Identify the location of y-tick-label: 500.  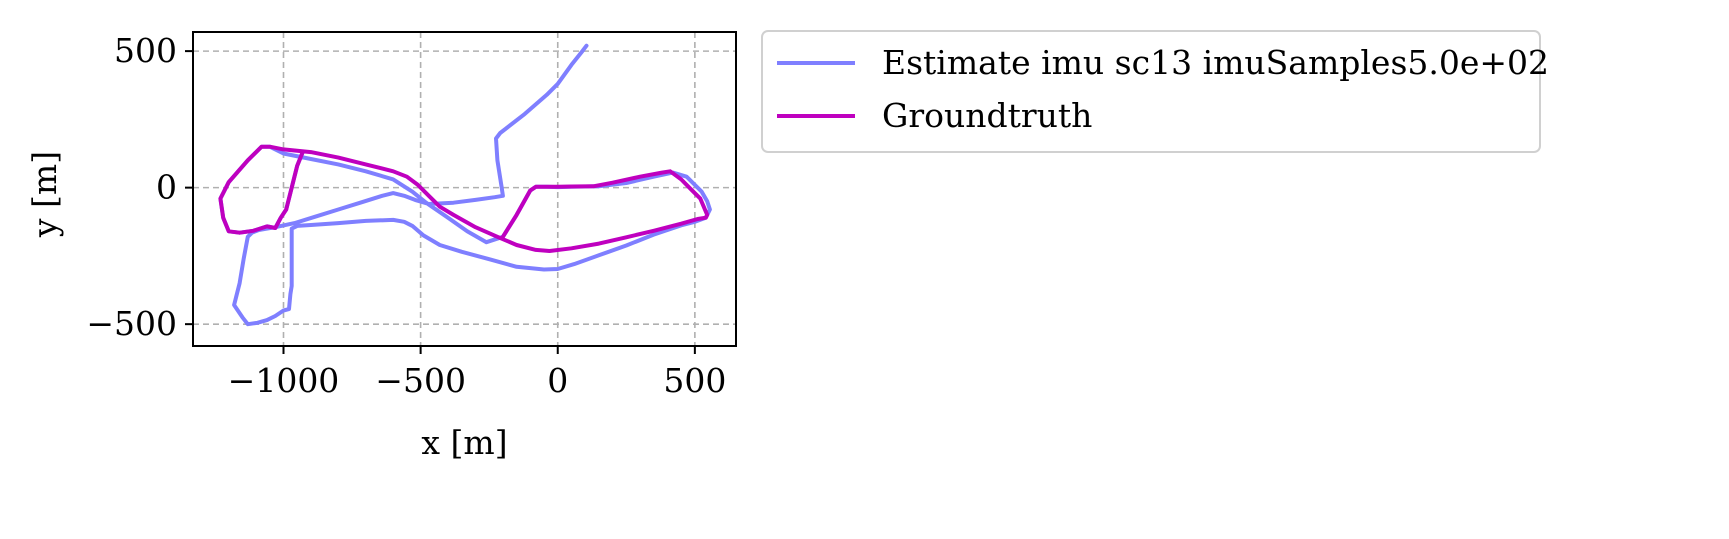
(145, 50).